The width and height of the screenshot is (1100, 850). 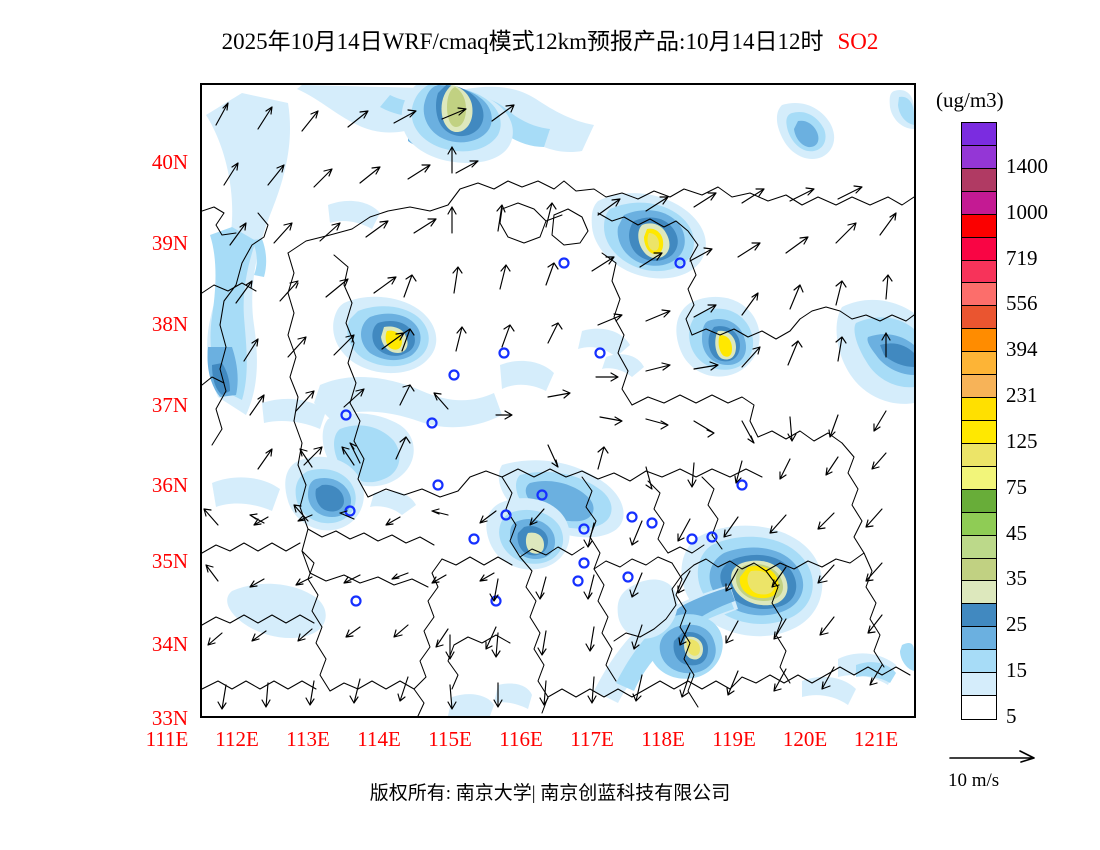 What do you see at coordinates (169, 561) in the screenshot?
I see `y-axis-tick-35n: 35N` at bounding box center [169, 561].